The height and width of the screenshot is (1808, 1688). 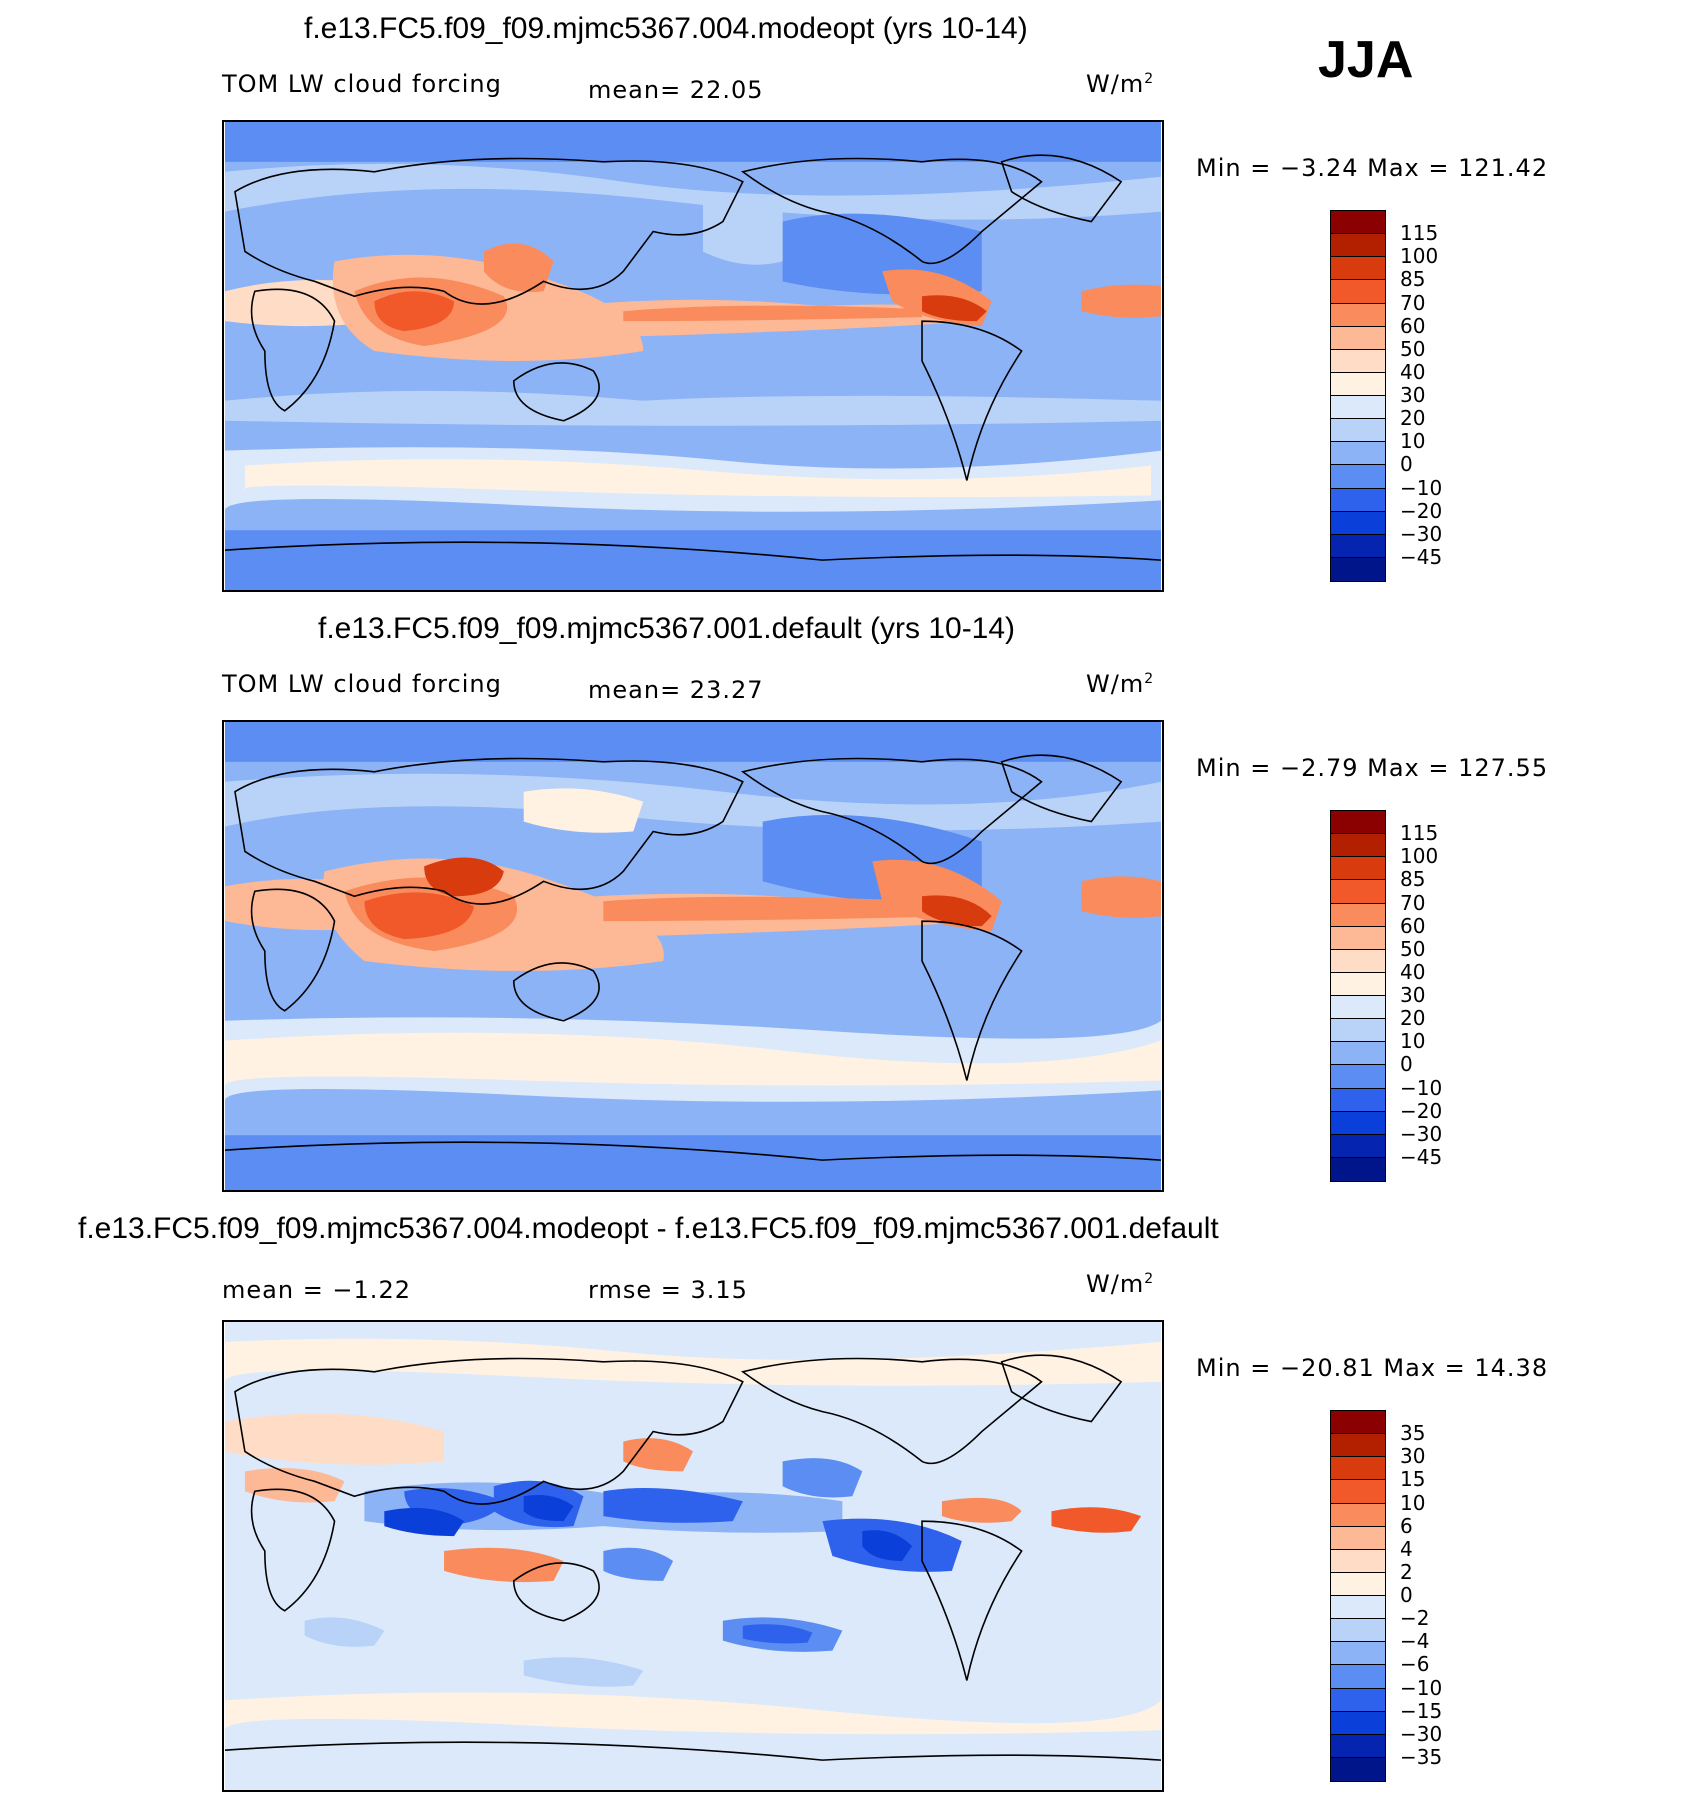 I want to click on panel1-map-svg, so click(x=693, y=356).